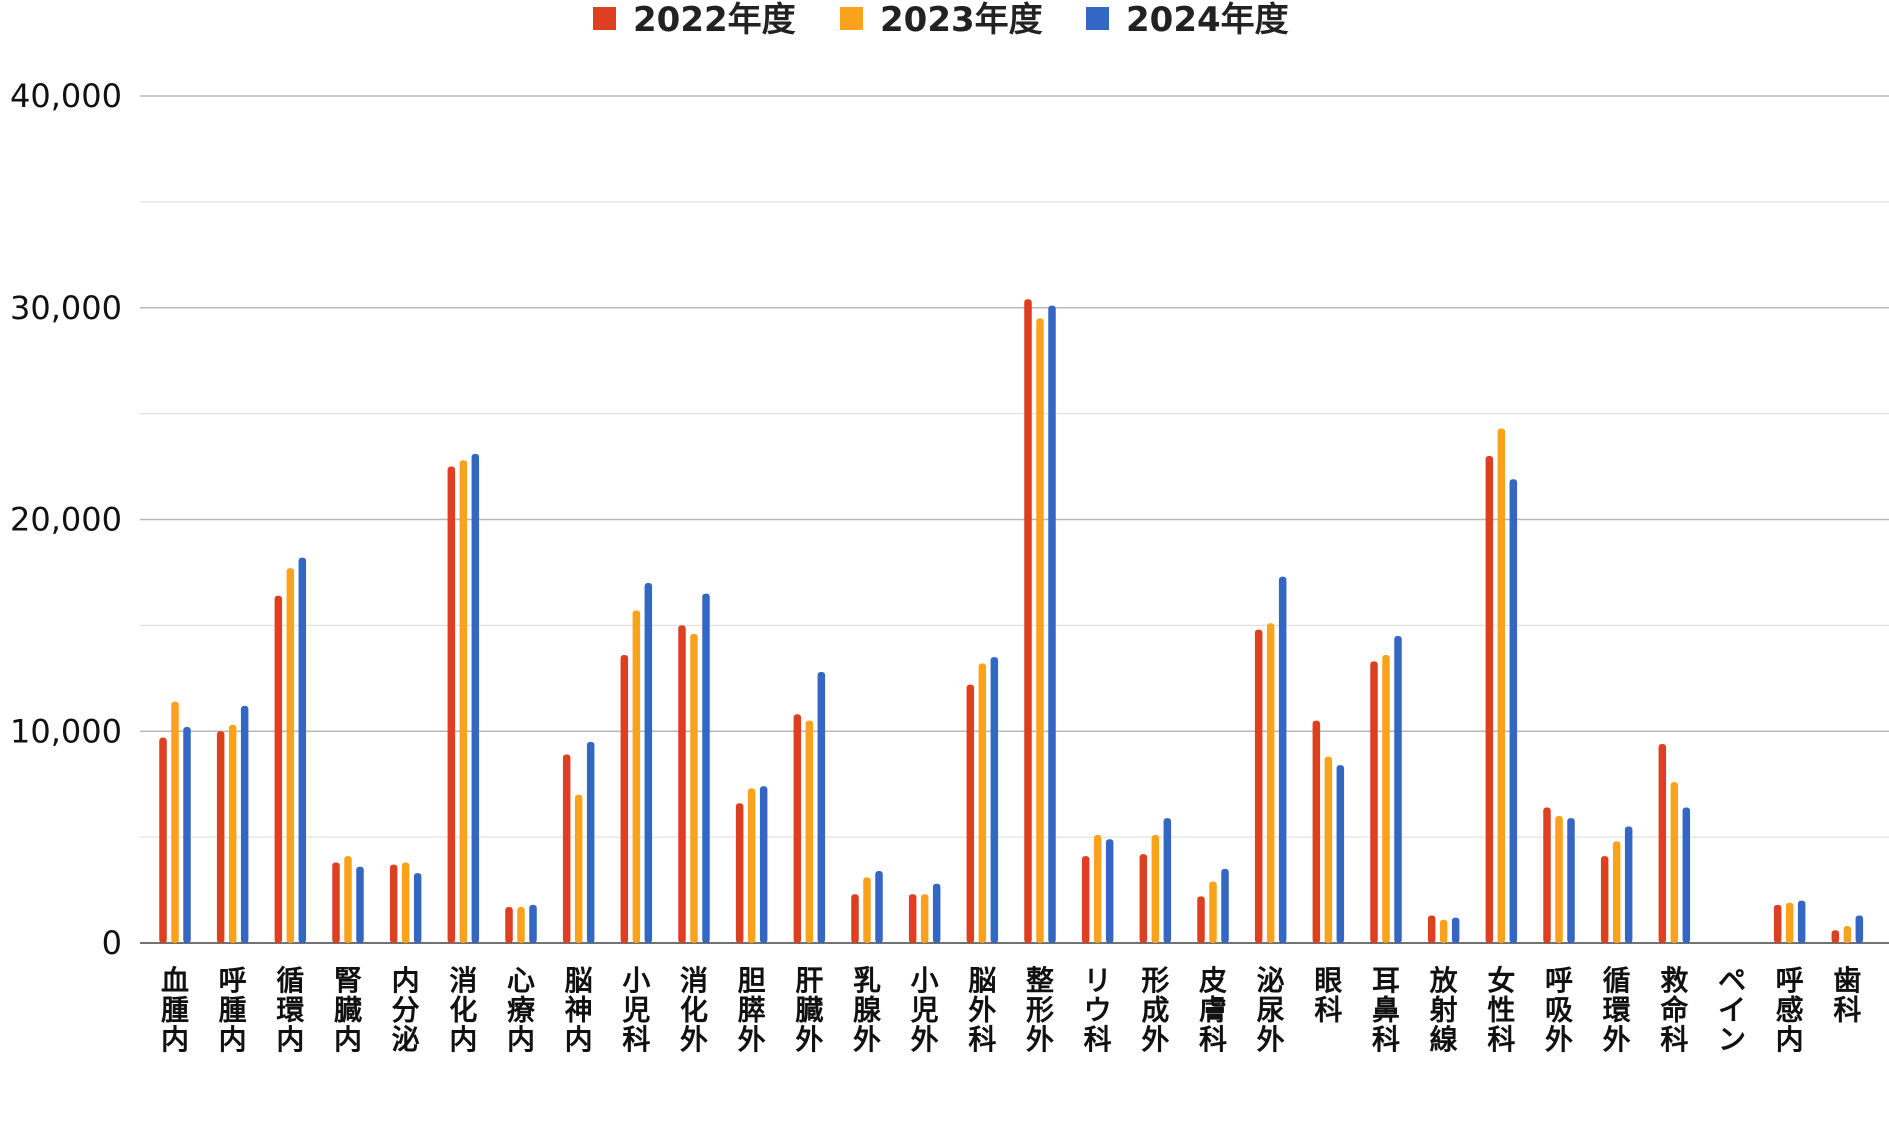  Describe the element at coordinates (867, 1010) in the screenshot. I see `x-tick-label: 乳腺外` at that location.